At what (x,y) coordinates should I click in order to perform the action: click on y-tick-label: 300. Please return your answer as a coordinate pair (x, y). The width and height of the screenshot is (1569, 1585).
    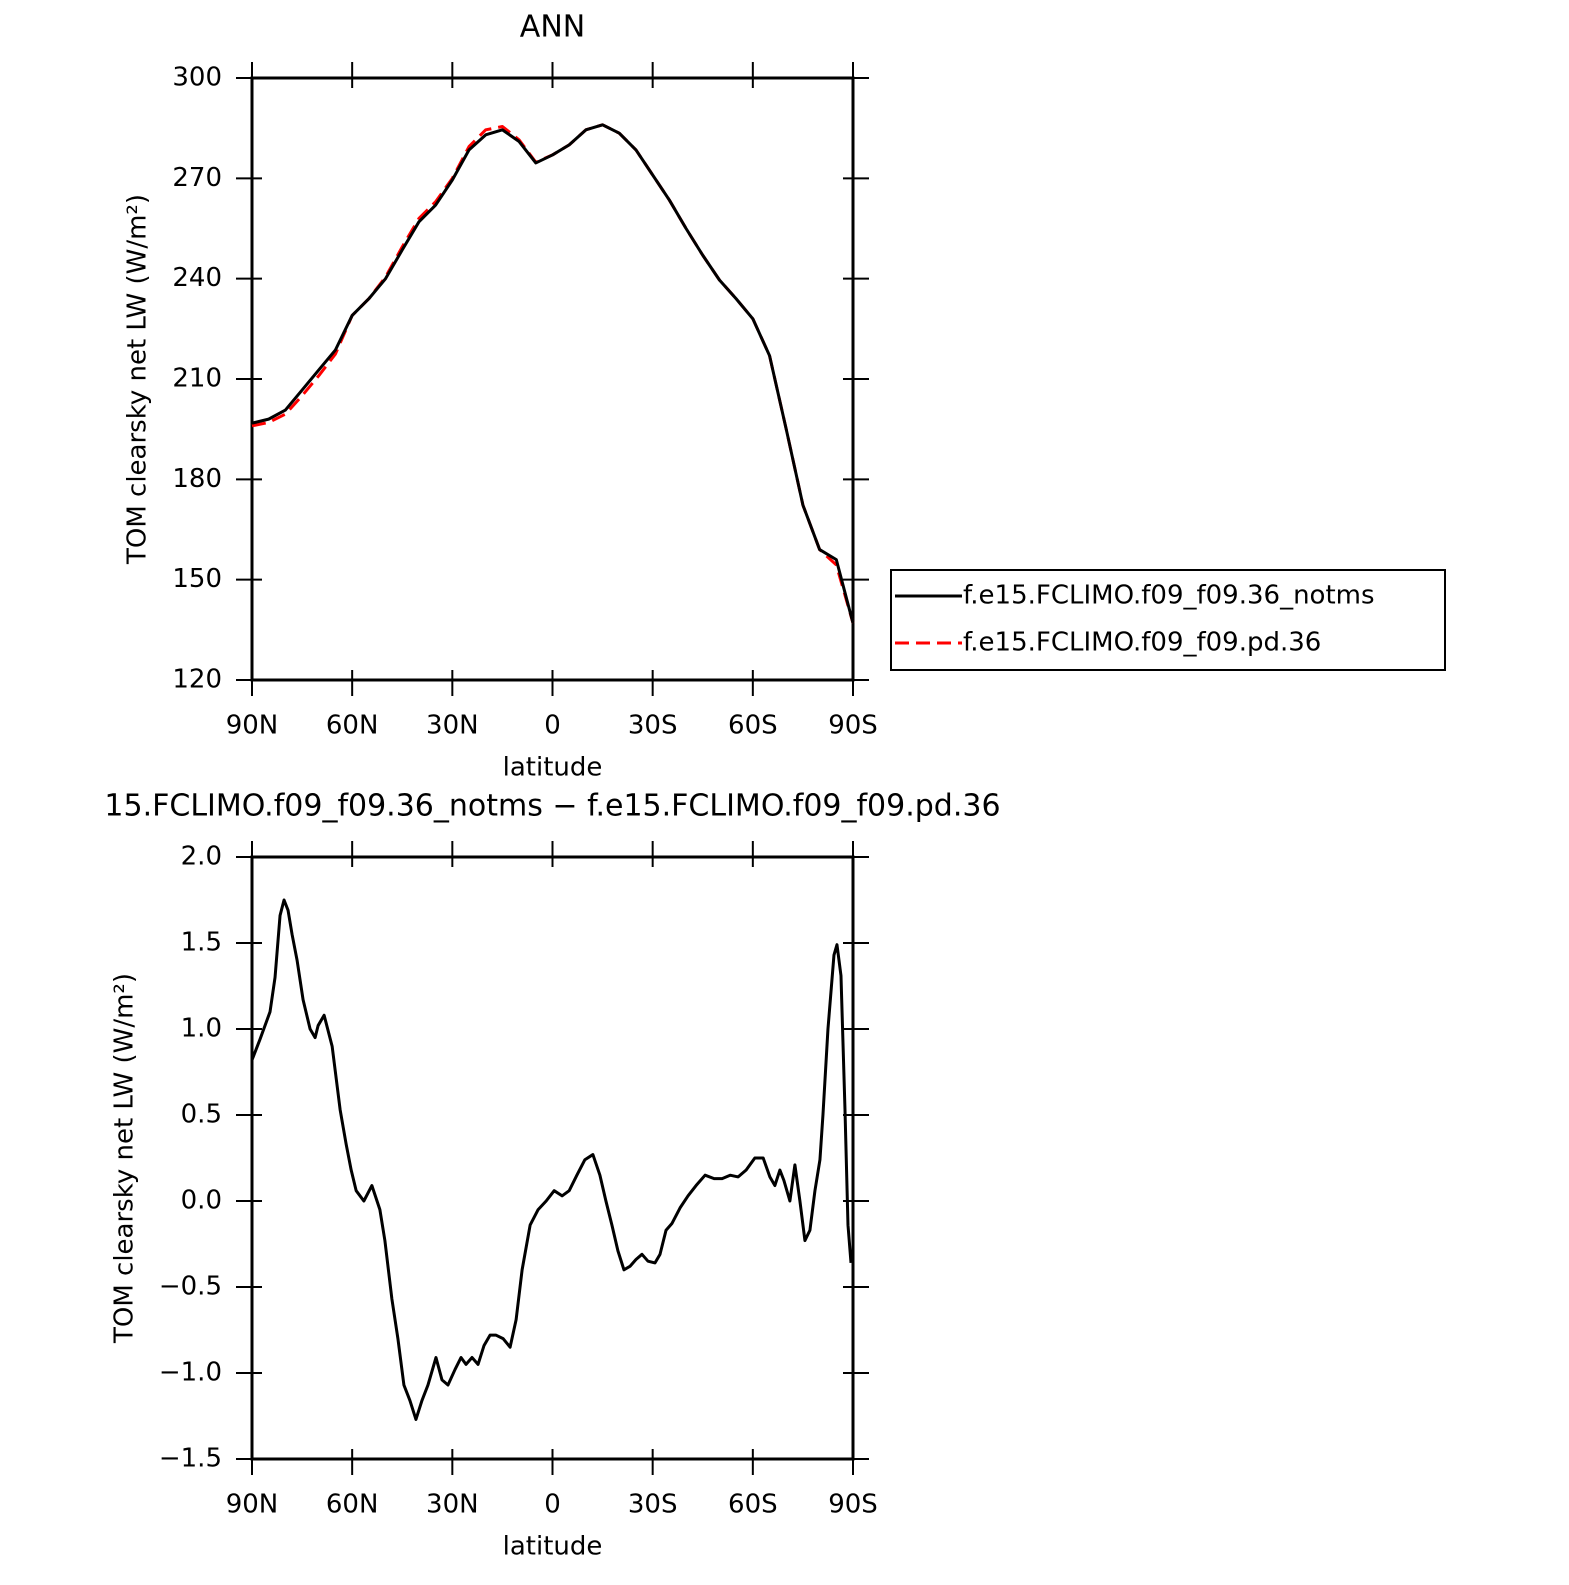
    Looking at the image, I should click on (197, 78).